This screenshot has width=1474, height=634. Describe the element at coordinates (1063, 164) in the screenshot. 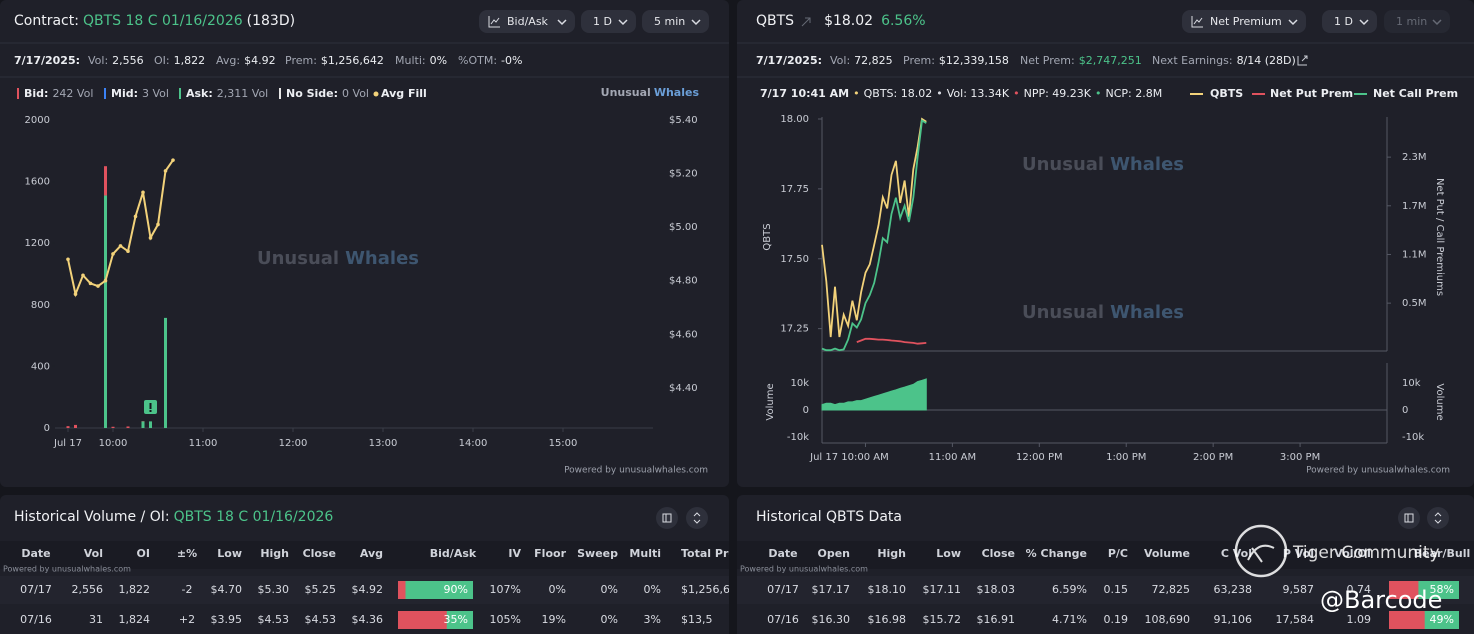

I see `text: Unusual` at that location.